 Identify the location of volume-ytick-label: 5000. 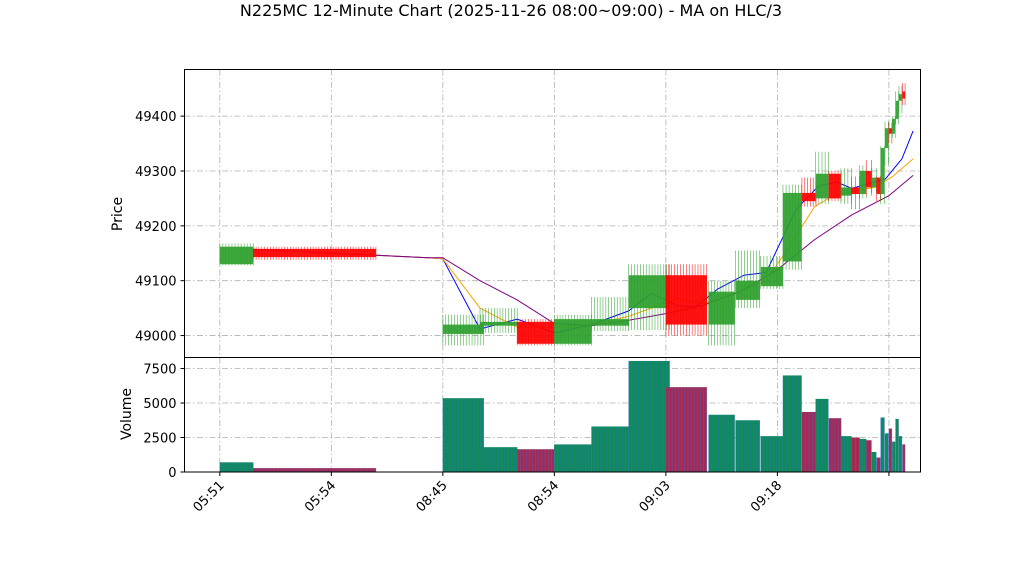
(159, 404).